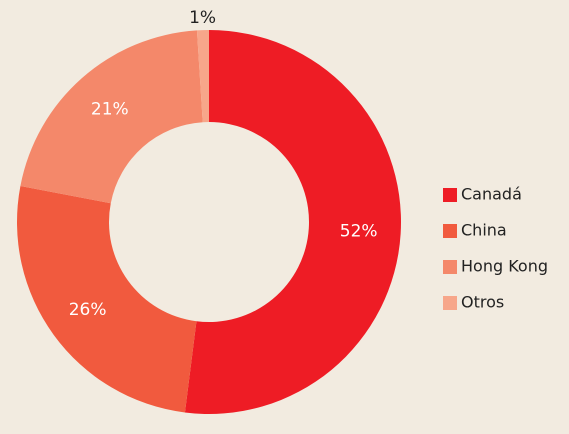 The height and width of the screenshot is (434, 569). I want to click on legend-label: Hong Kong, so click(504, 266).